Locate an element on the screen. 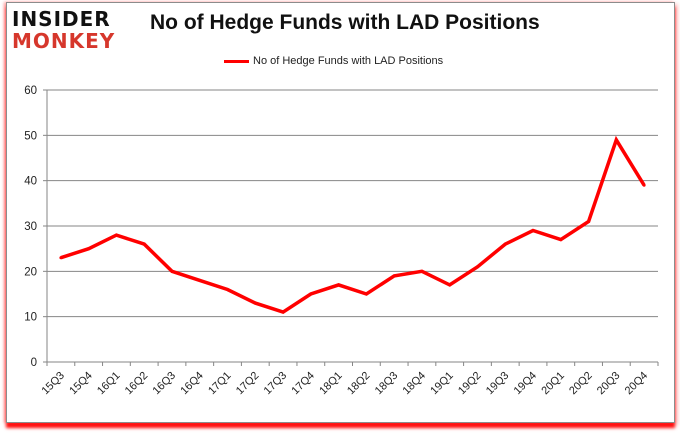 The height and width of the screenshot is (433, 680). x-tick-label: 17Q3 is located at coordinates (276, 384).